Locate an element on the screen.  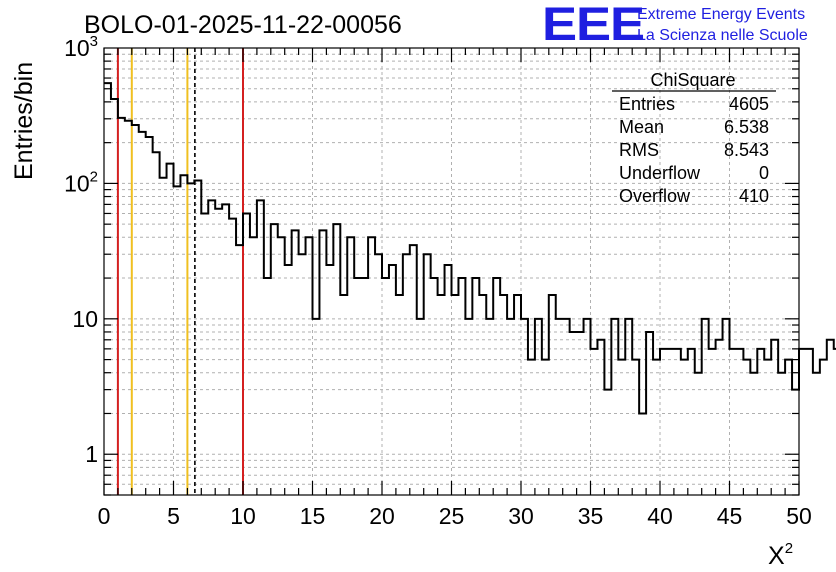
x-axis-label-base: X is located at coordinates (776, 556).